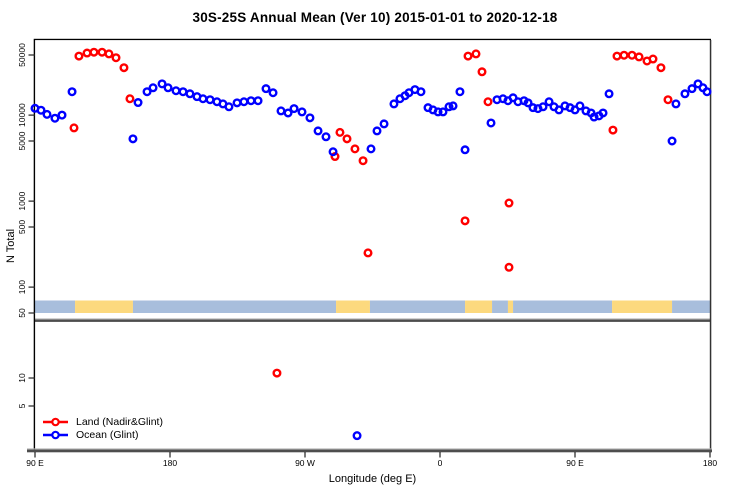  What do you see at coordinates (372, 39) in the screenshot?
I see `plot-top-border` at bounding box center [372, 39].